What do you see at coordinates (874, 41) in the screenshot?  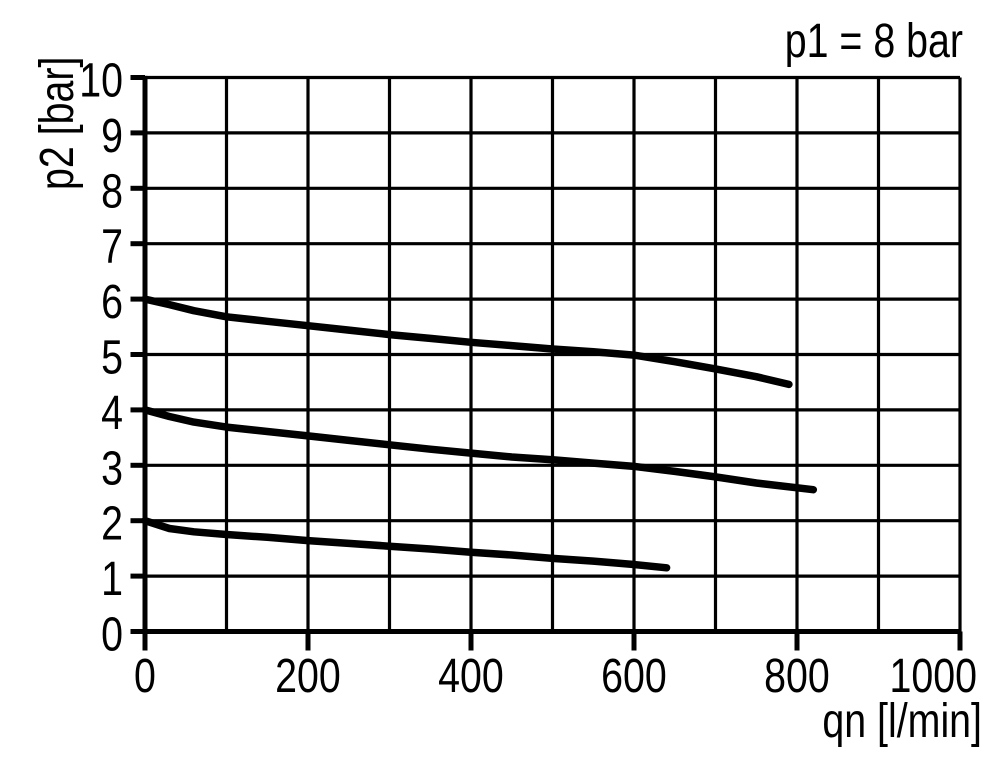 I see `chart-title: p1 = 8 bar` at bounding box center [874, 41].